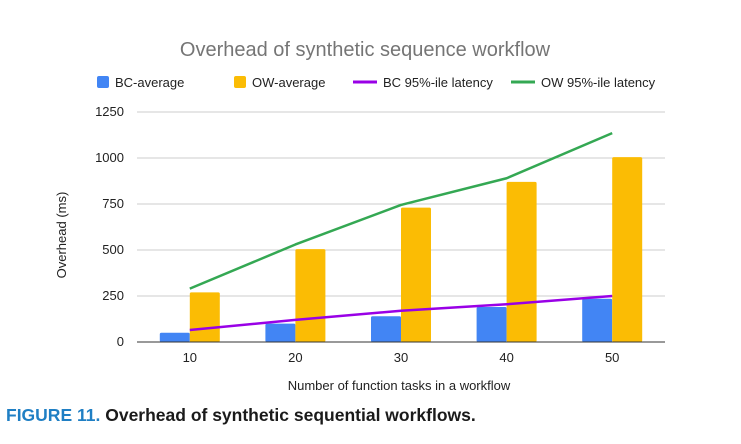  Describe the element at coordinates (598, 82) in the screenshot. I see `legend-label: OW 95%-ile latency` at that location.